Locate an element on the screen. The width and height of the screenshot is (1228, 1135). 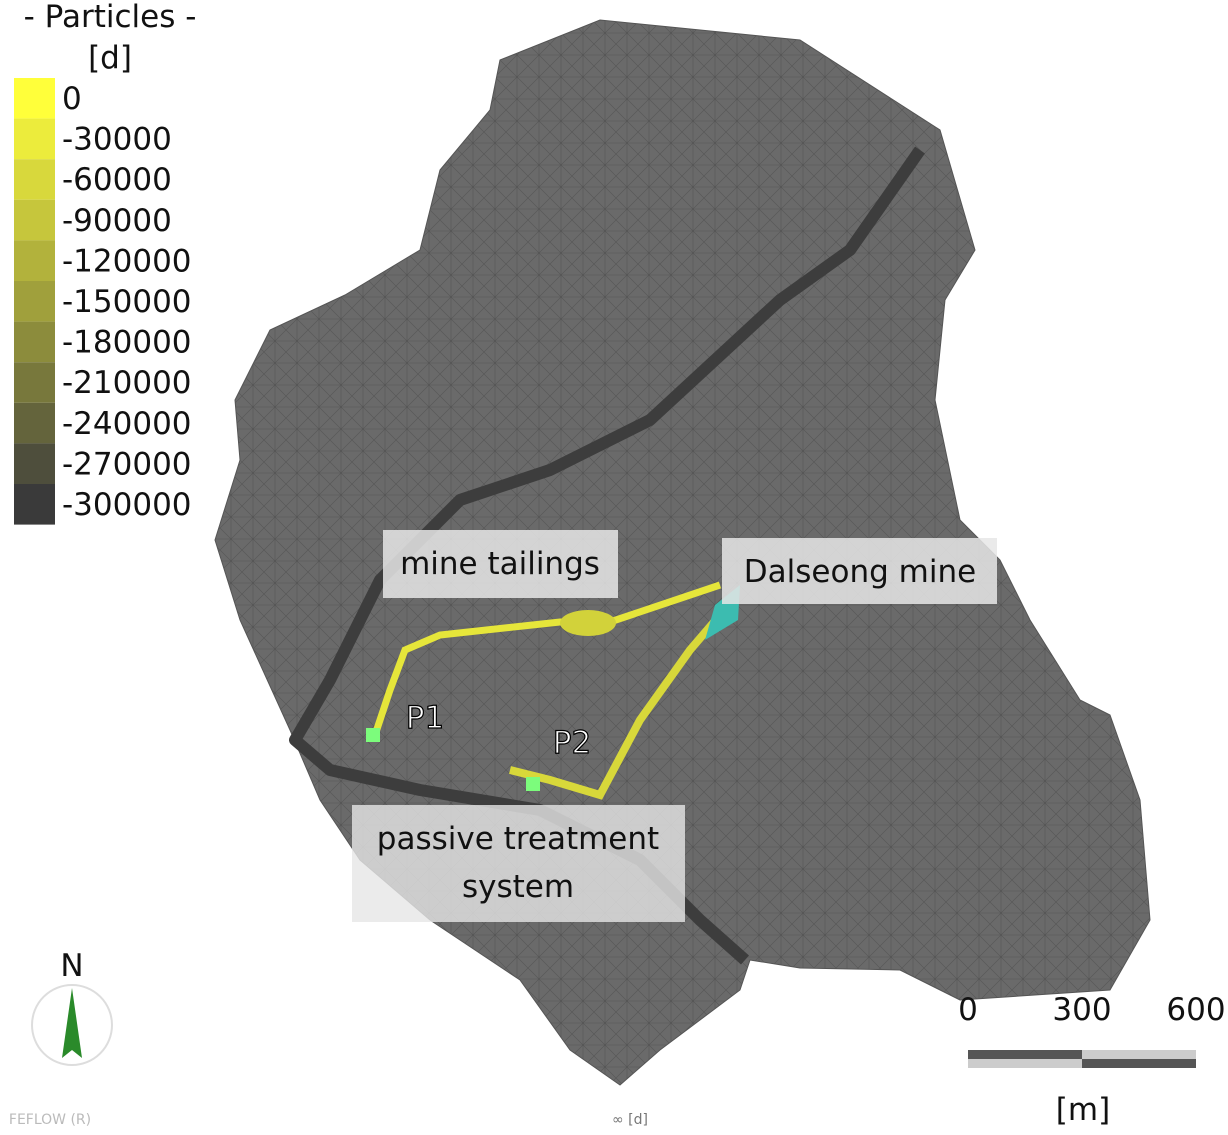
p2-marker is located at coordinates (533, 784).